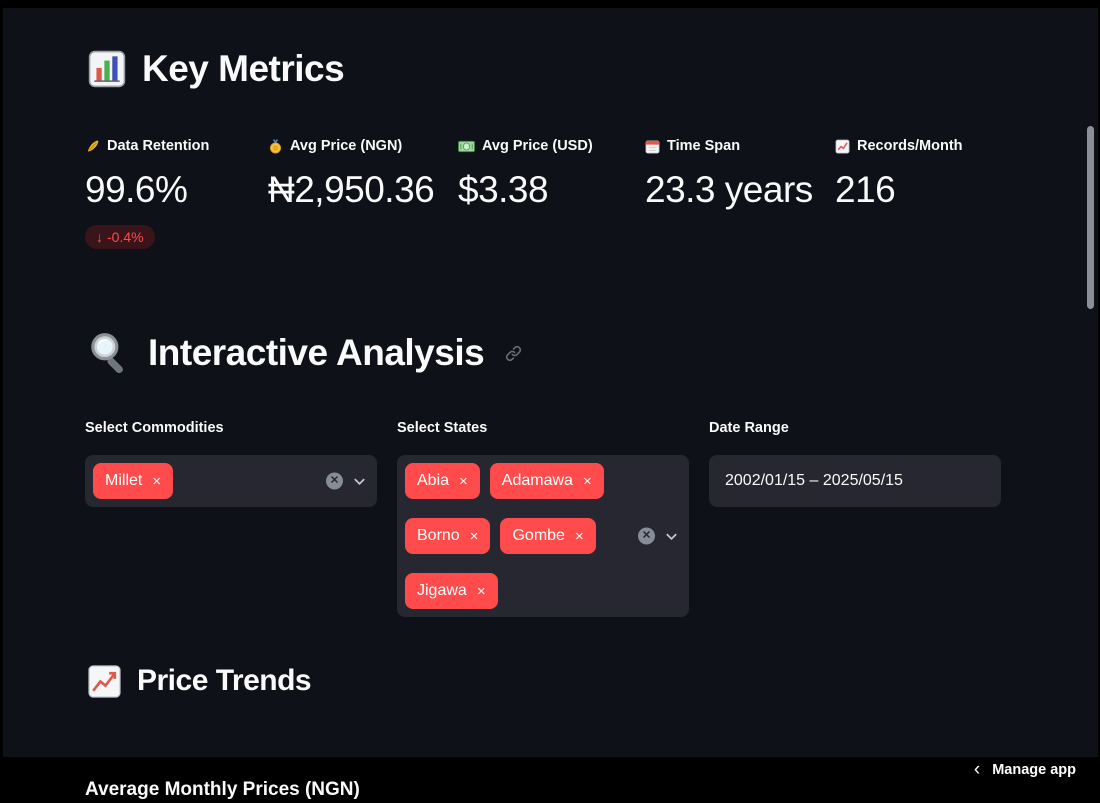  I want to click on tag-label: Abia, so click(433, 480).